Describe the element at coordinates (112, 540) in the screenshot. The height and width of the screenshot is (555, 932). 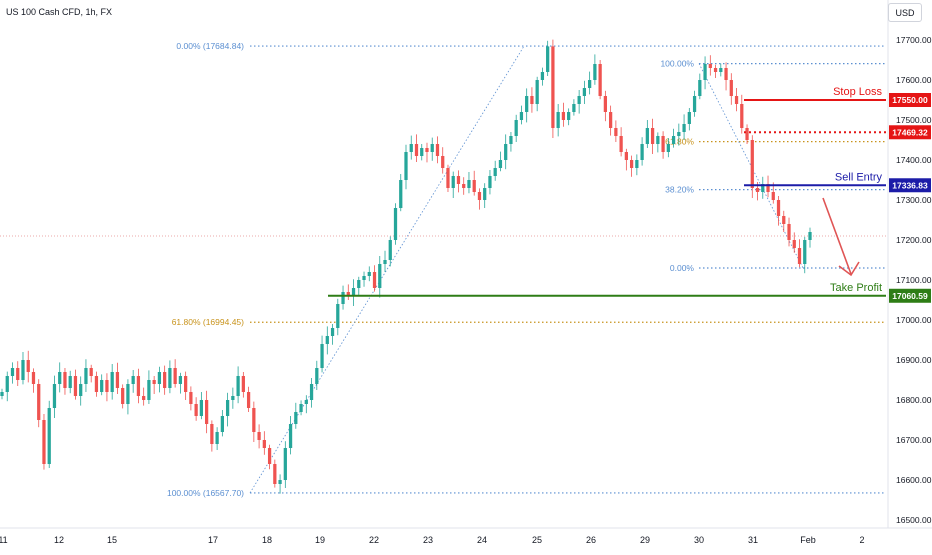
I see `x-tick-label: 15` at that location.